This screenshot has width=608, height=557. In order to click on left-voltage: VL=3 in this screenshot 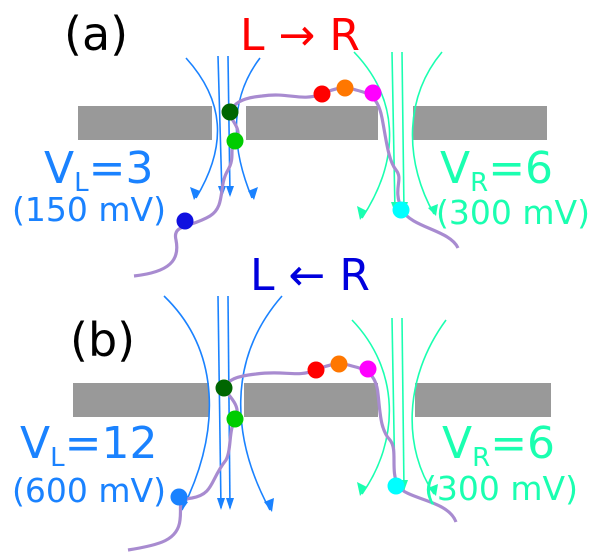, I will do `click(98, 170)`.